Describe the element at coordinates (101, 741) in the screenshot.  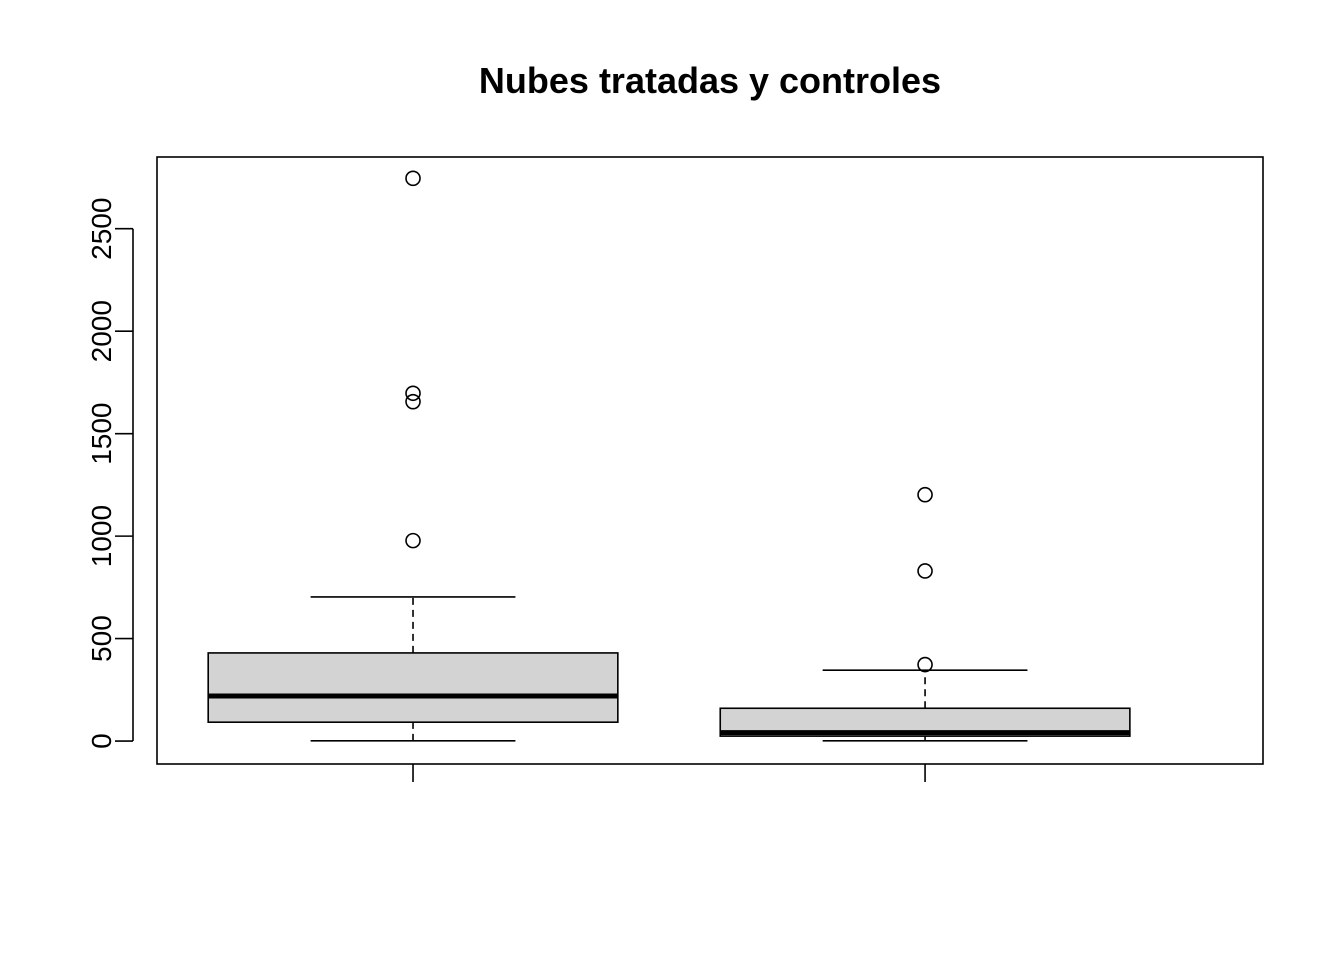
I see `y-tick-label: 0` at that location.